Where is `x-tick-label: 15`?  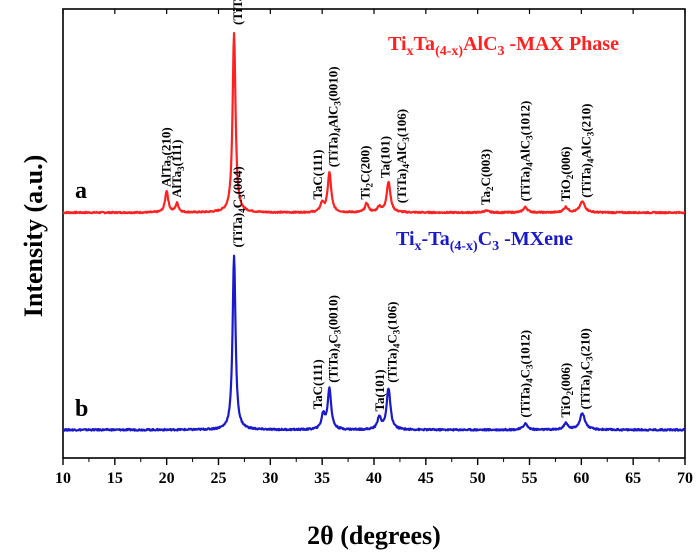
x-tick-label: 15 is located at coordinates (115, 478).